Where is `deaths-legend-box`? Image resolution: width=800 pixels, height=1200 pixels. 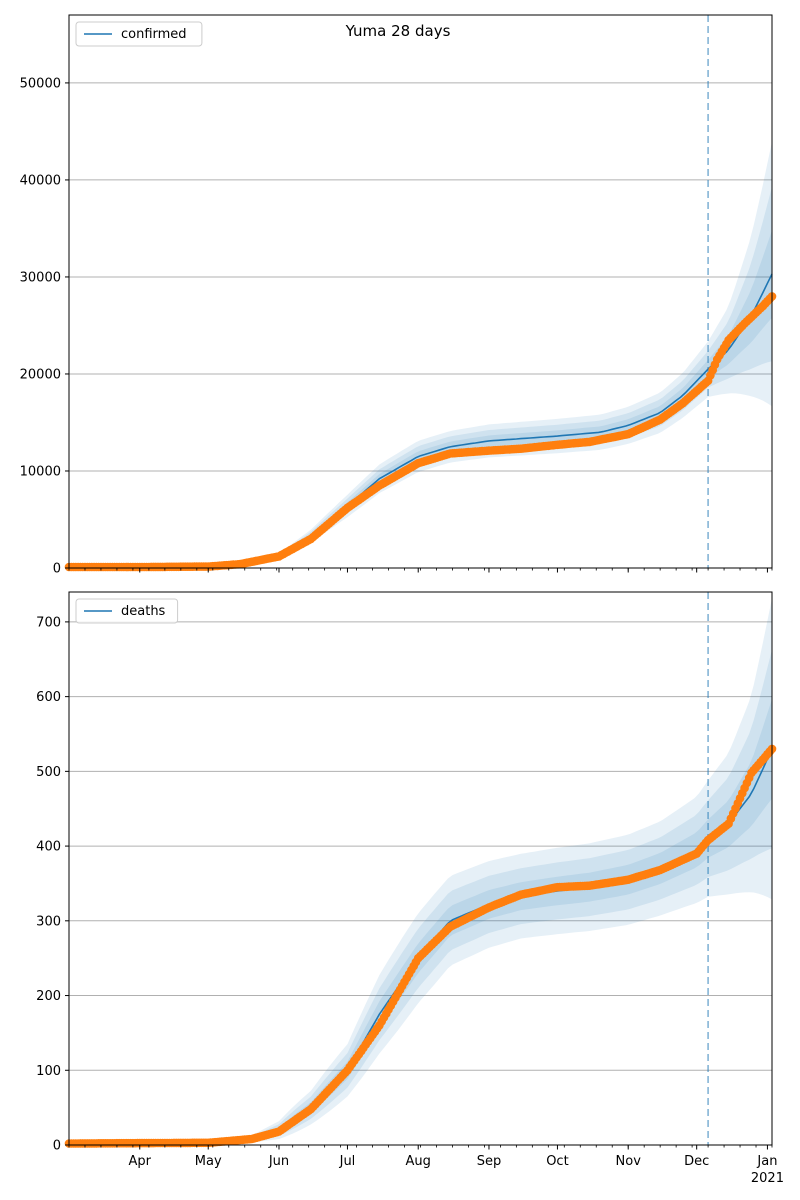 deaths-legend-box is located at coordinates (127, 611).